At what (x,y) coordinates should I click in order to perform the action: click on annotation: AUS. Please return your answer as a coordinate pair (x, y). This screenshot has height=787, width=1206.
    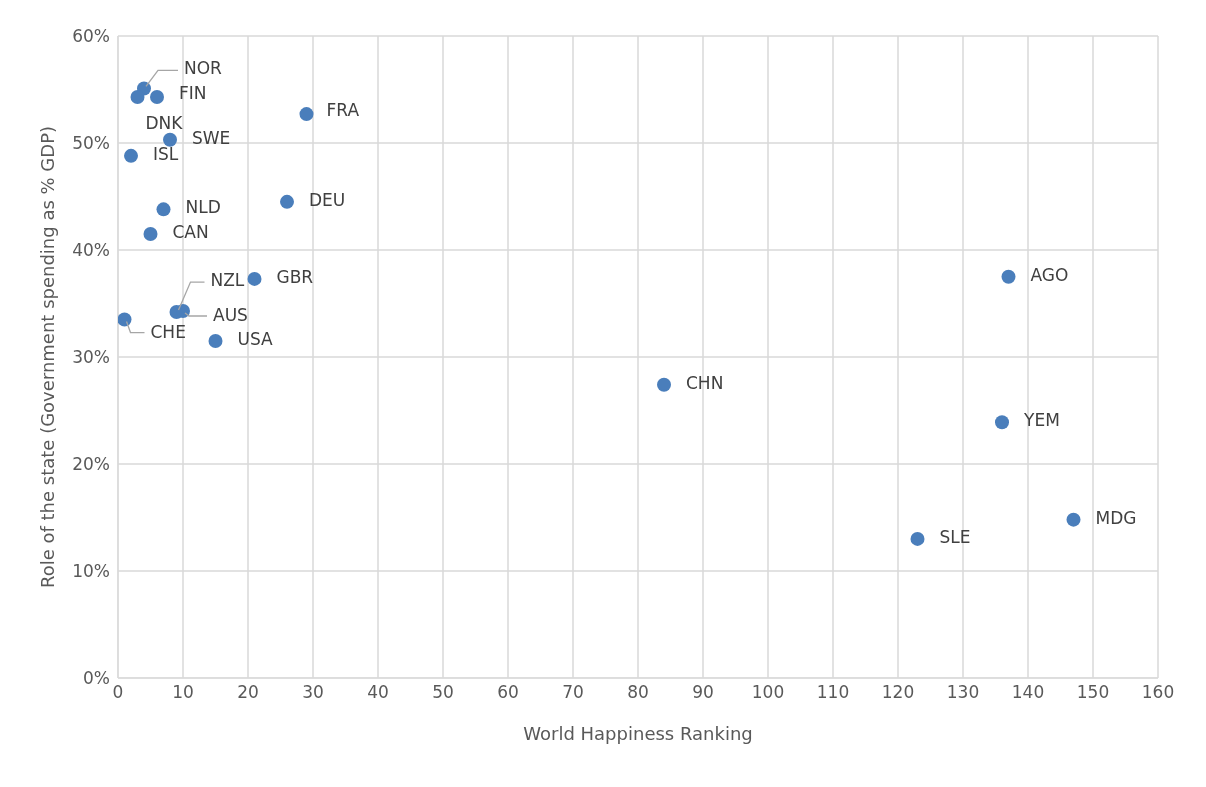
    Looking at the image, I should click on (230, 314).